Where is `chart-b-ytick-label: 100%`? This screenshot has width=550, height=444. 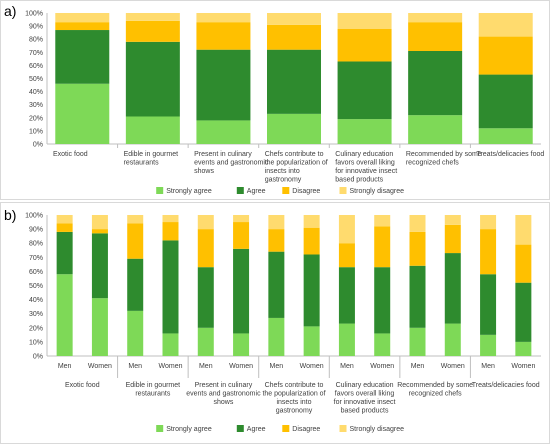 chart-b-ytick-label: 100% is located at coordinates (34, 216).